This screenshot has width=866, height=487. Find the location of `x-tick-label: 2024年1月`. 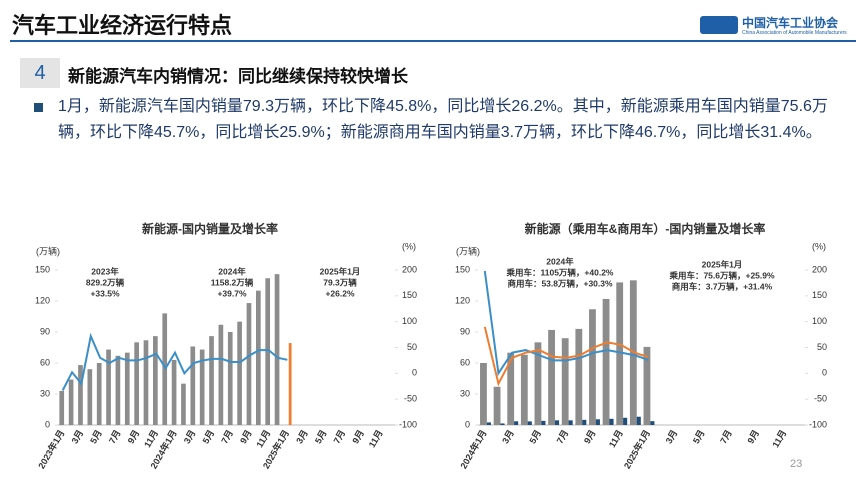

x-tick-label: 2024年1月 is located at coordinates (473, 449).